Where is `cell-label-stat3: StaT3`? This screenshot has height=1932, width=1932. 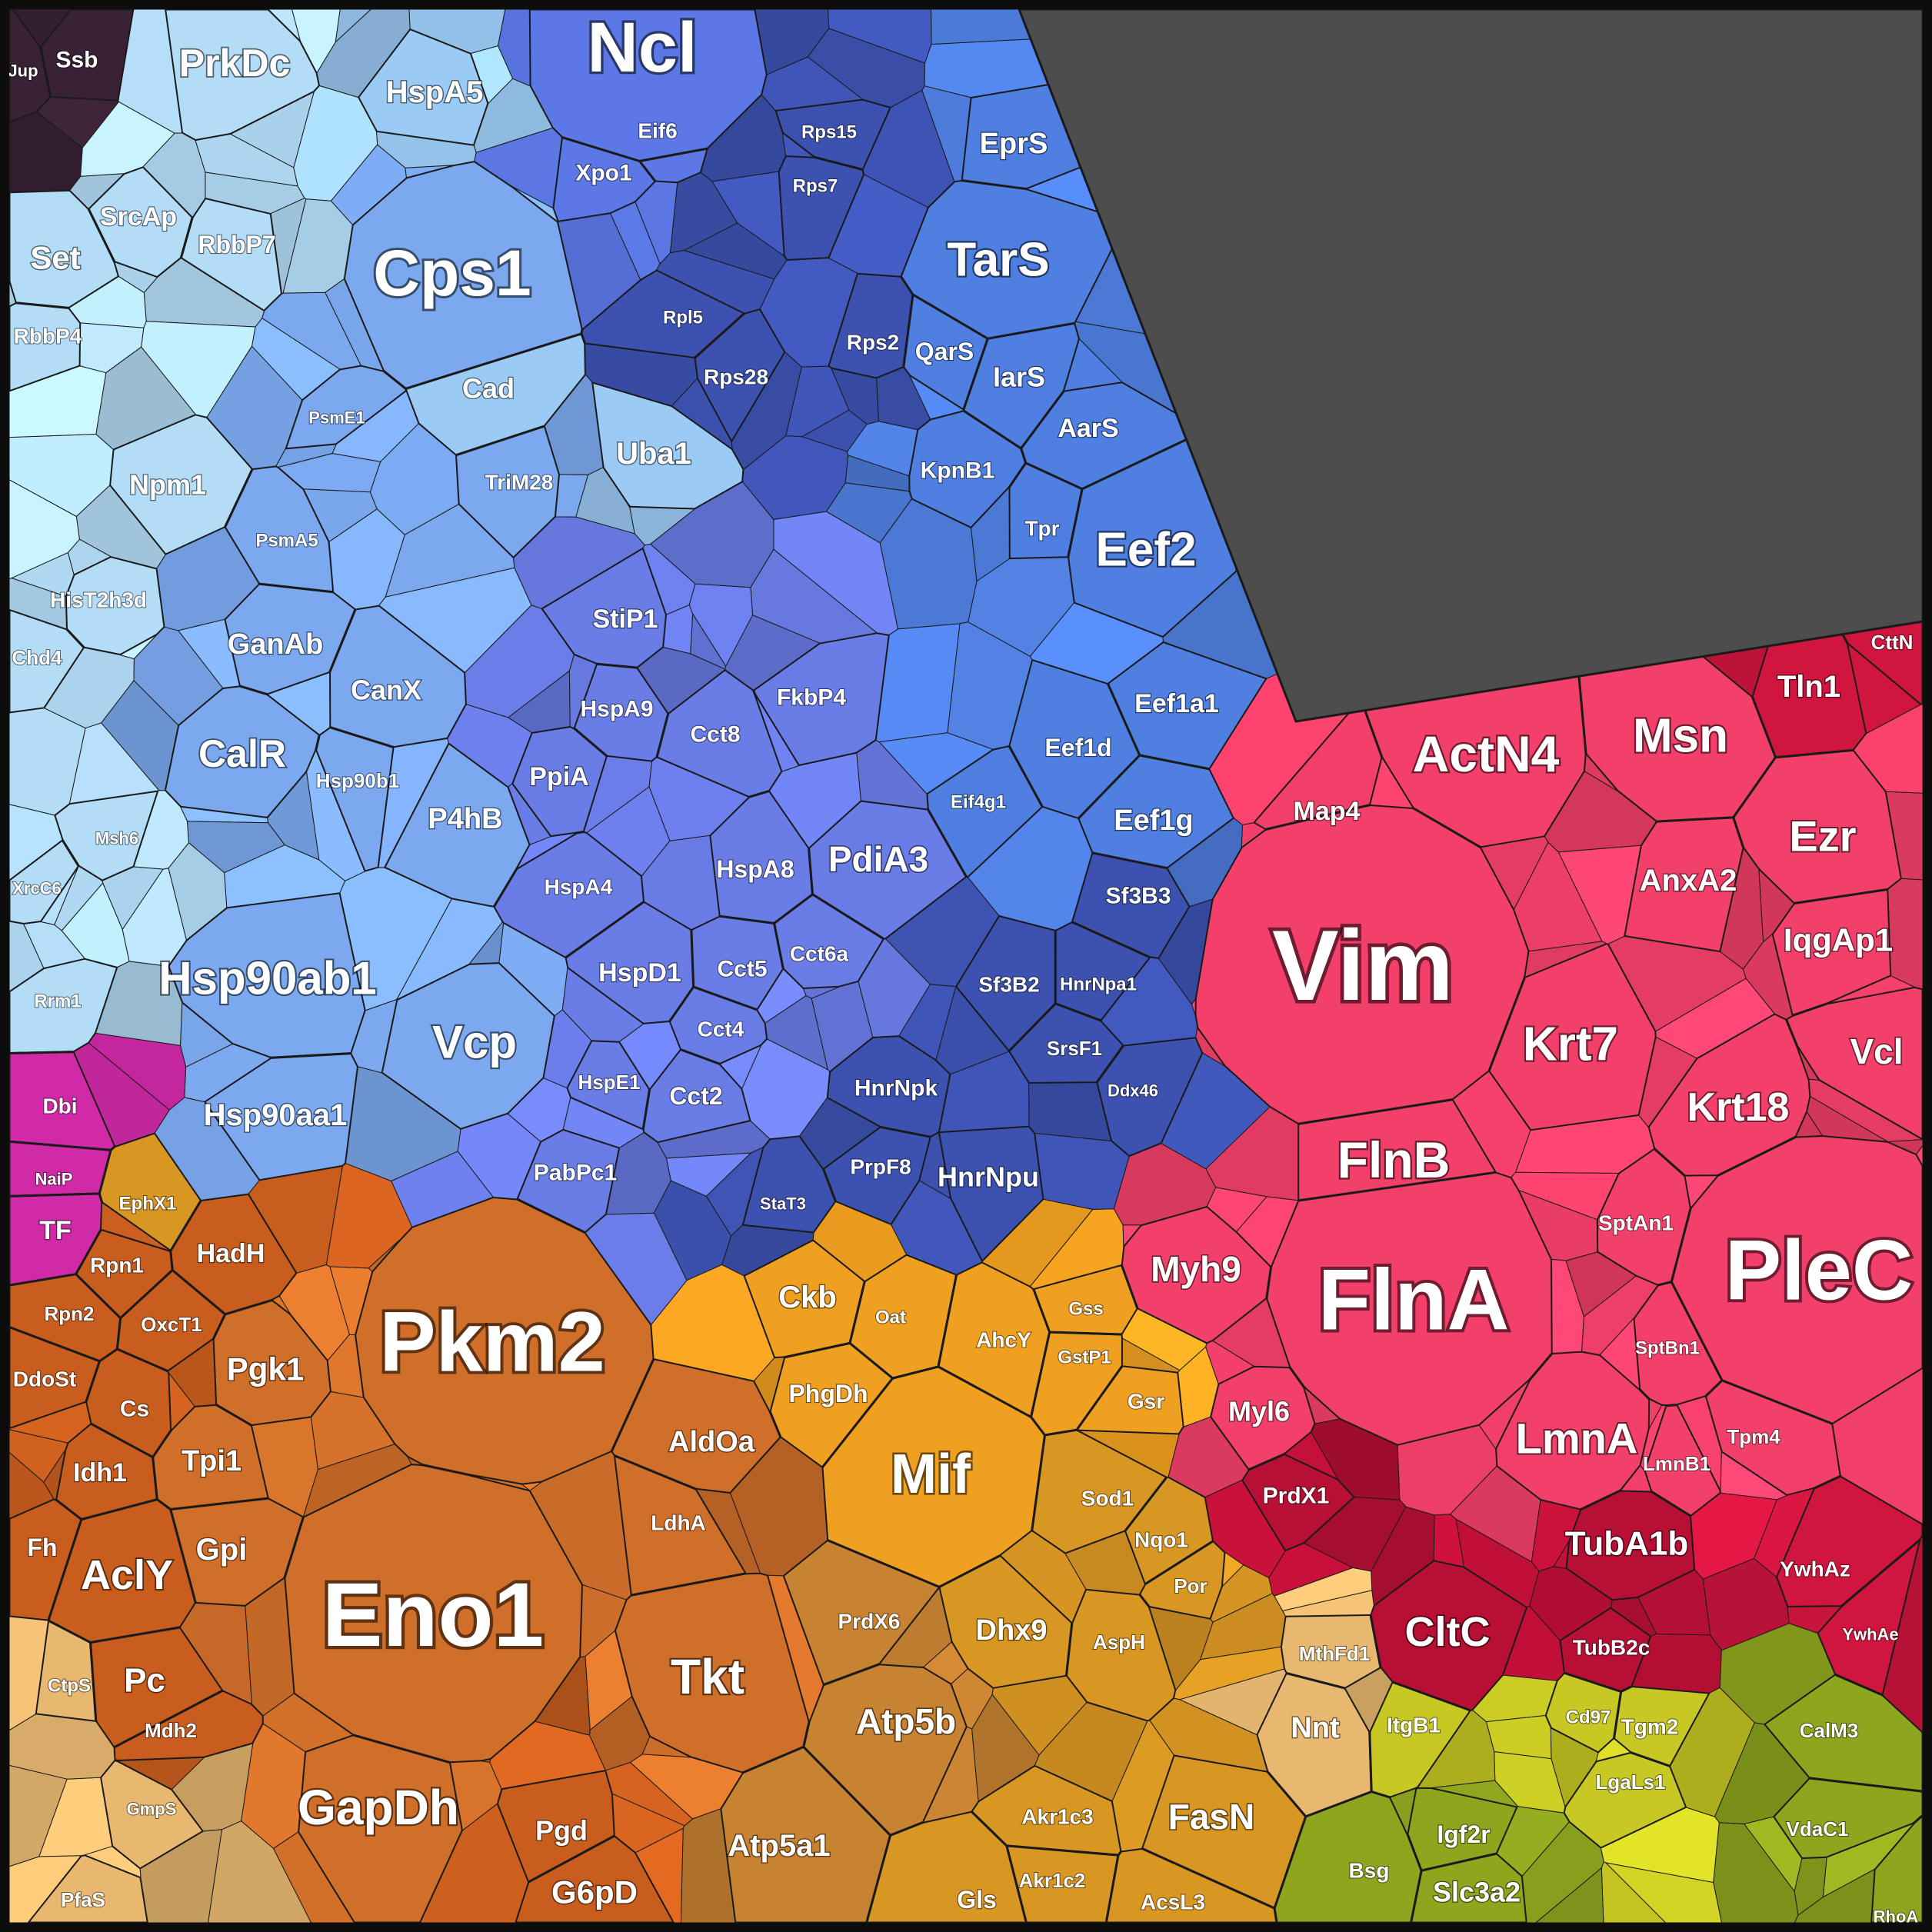
cell-label-stat3: StaT3 is located at coordinates (783, 1204).